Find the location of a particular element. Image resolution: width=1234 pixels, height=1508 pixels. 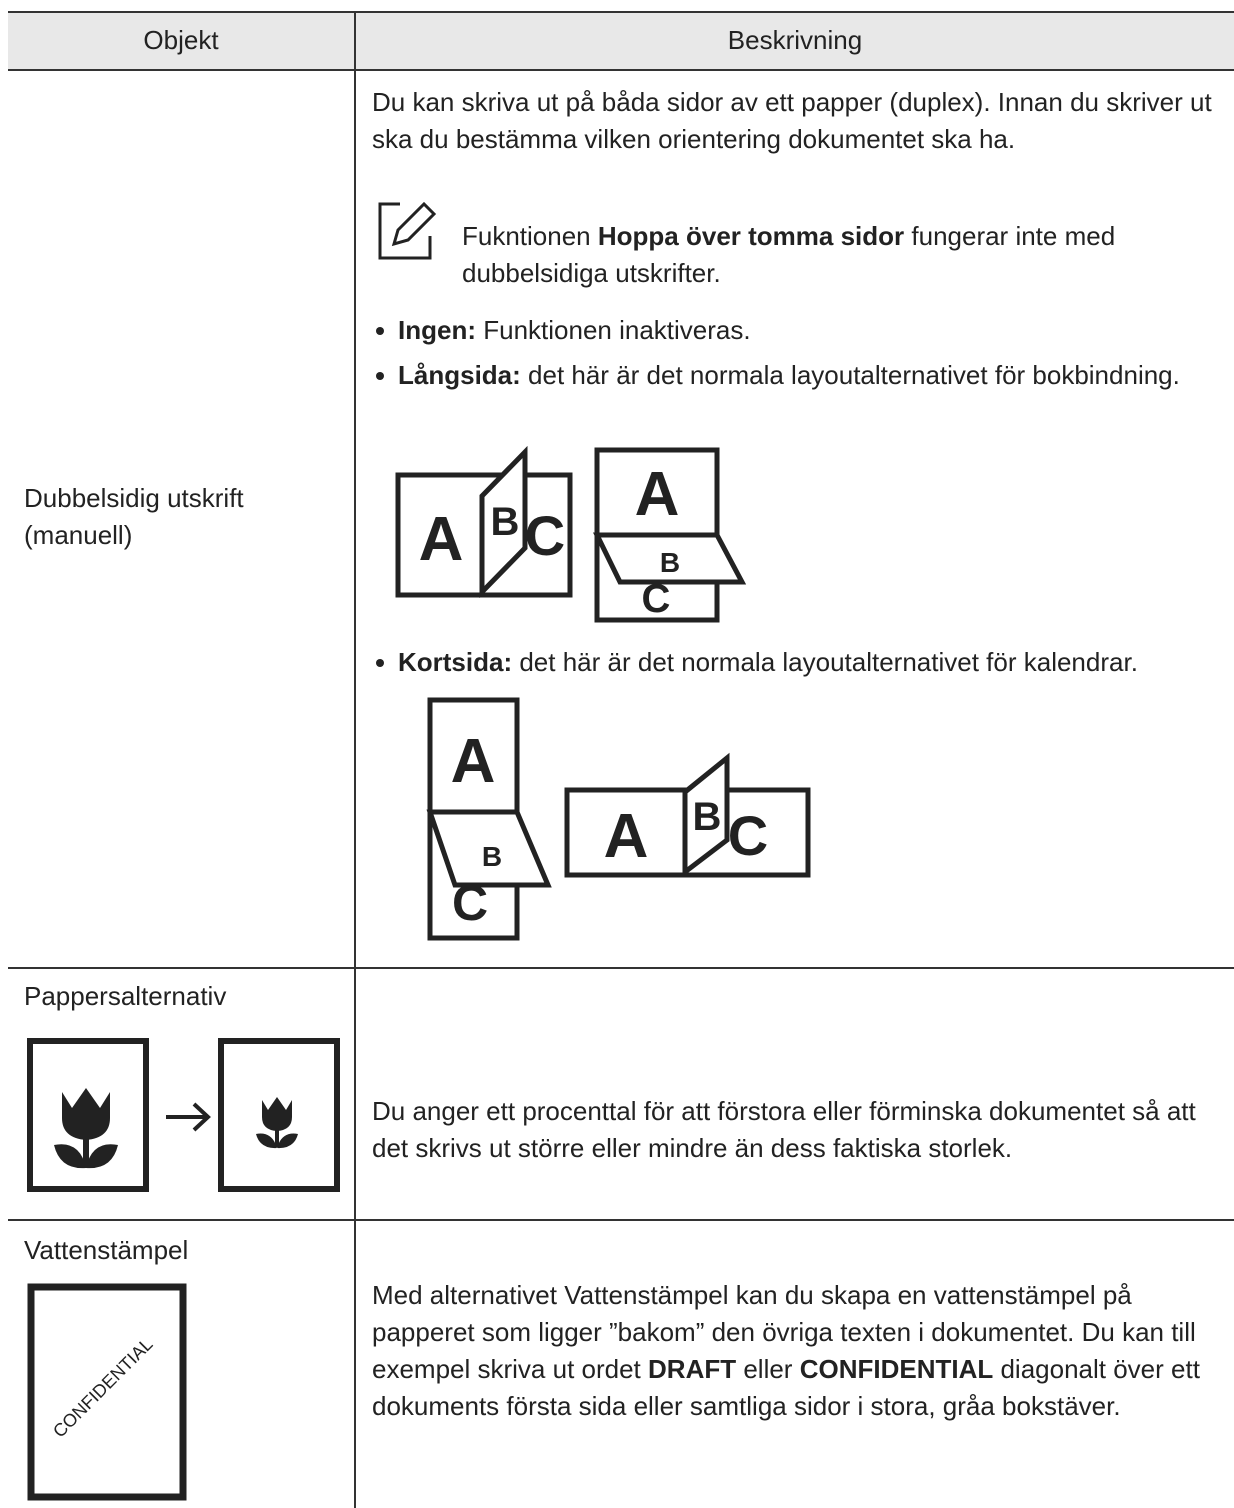

watermark-text: CONFIDENTIAL is located at coordinates (102, 1387).